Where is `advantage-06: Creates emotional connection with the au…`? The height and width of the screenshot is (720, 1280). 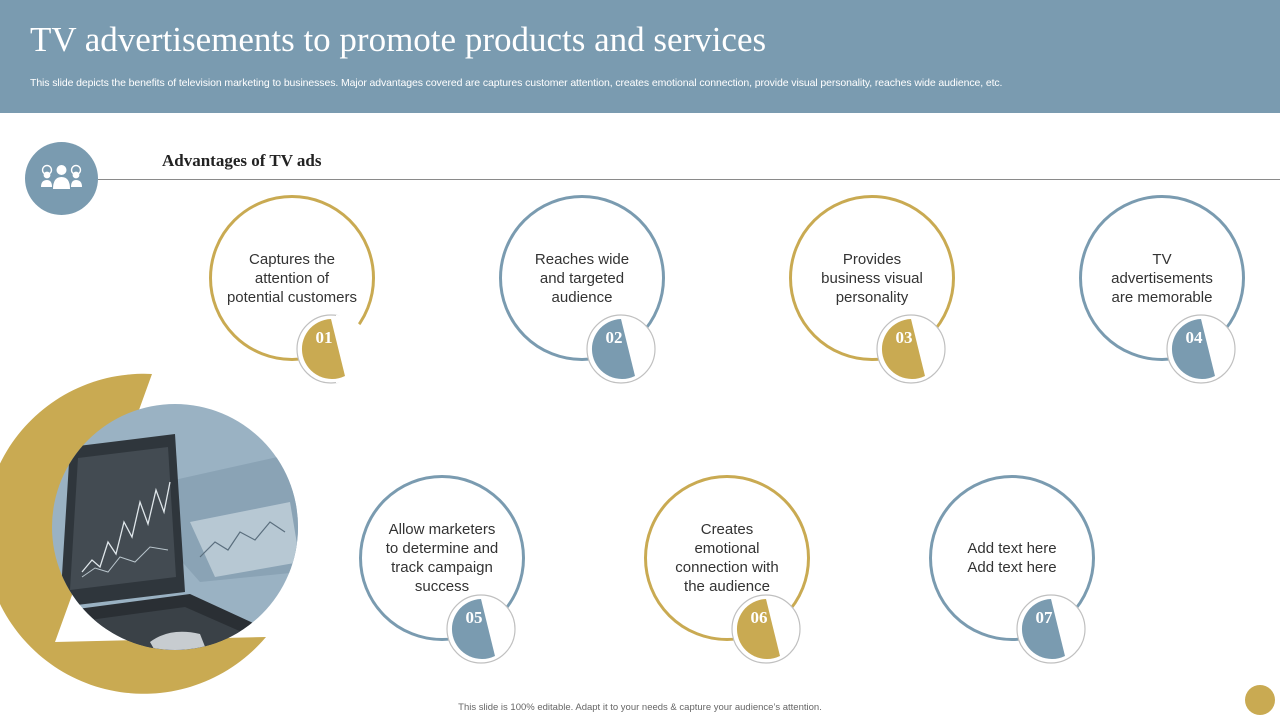 advantage-06: Creates emotional connection with the au… is located at coordinates (727, 569).